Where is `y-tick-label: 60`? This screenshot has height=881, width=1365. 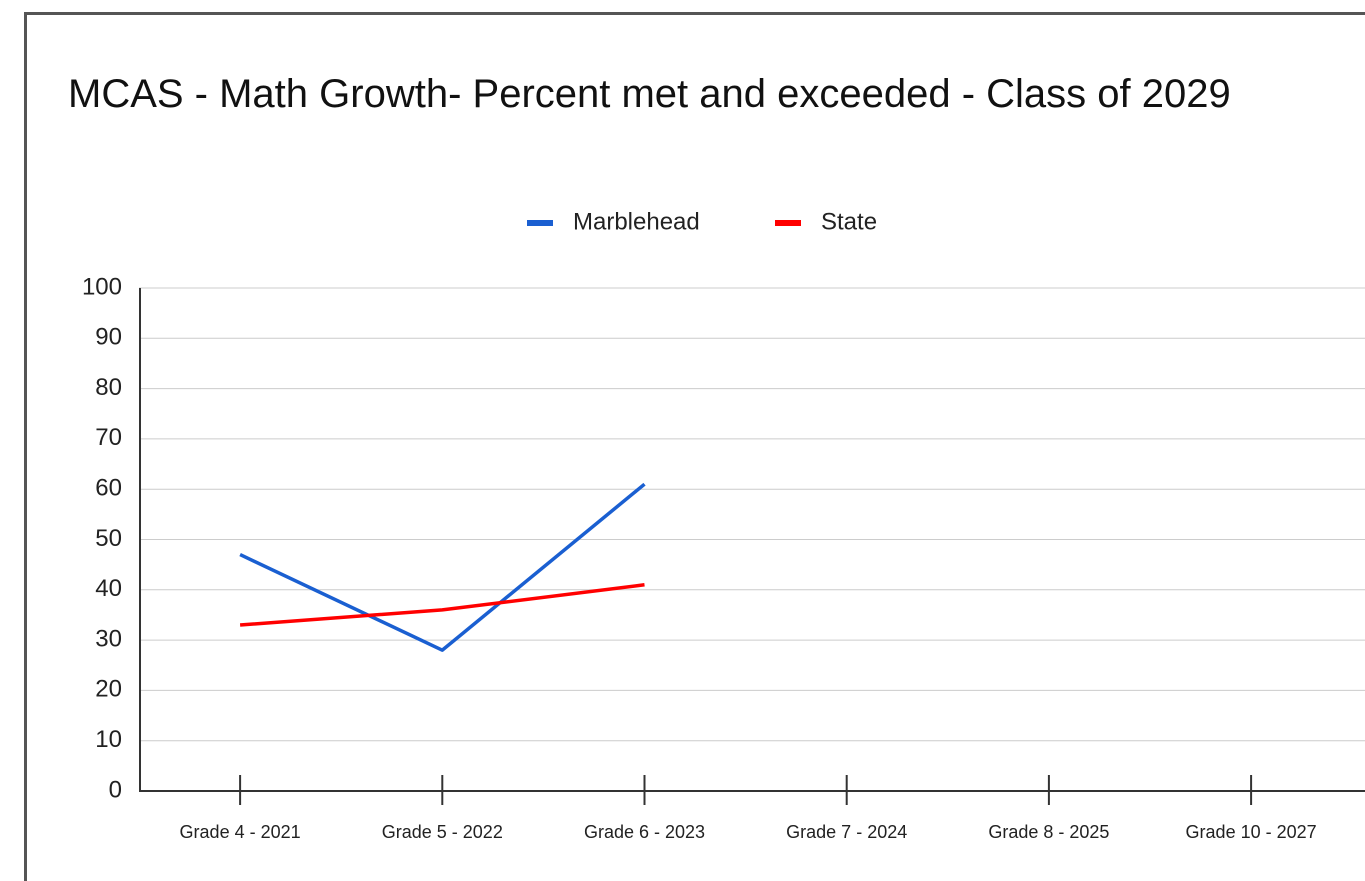
y-tick-label: 60 is located at coordinates (108, 488).